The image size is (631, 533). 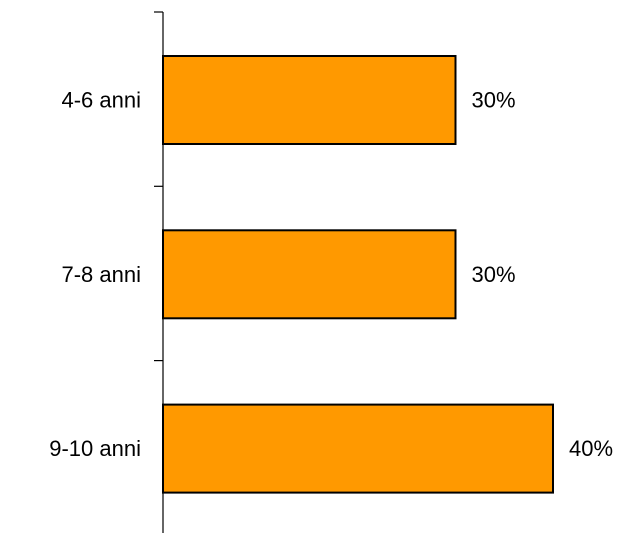 I want to click on y-axis, so click(x=159, y=272).